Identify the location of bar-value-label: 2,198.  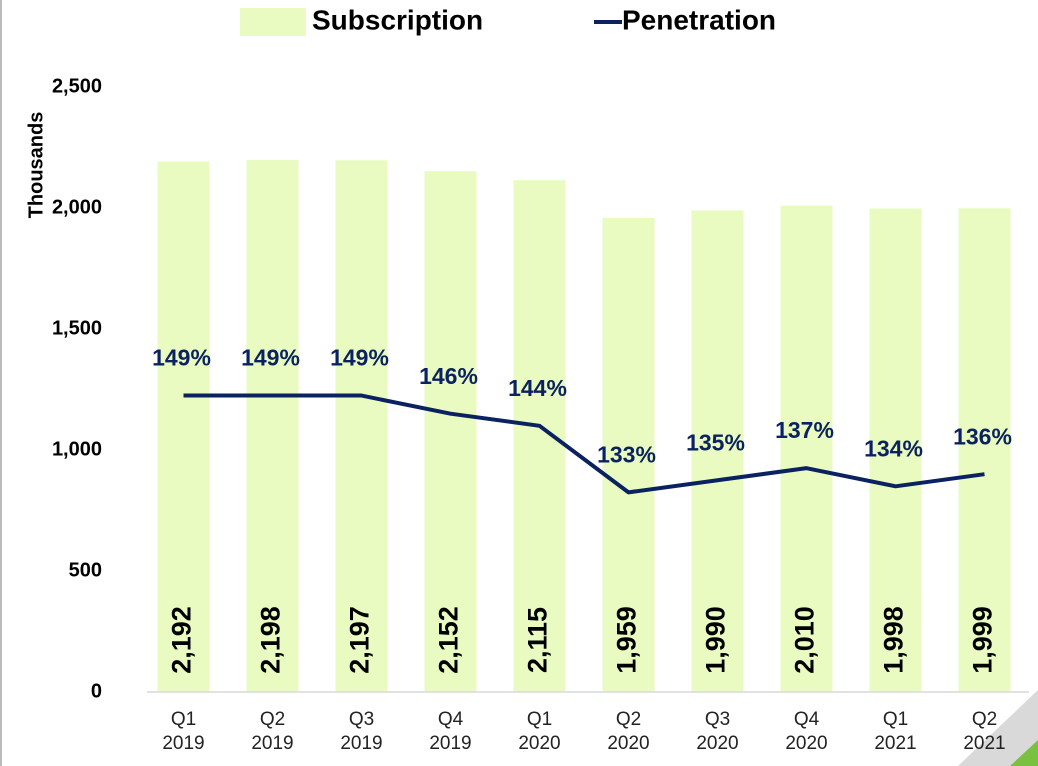
(271, 640).